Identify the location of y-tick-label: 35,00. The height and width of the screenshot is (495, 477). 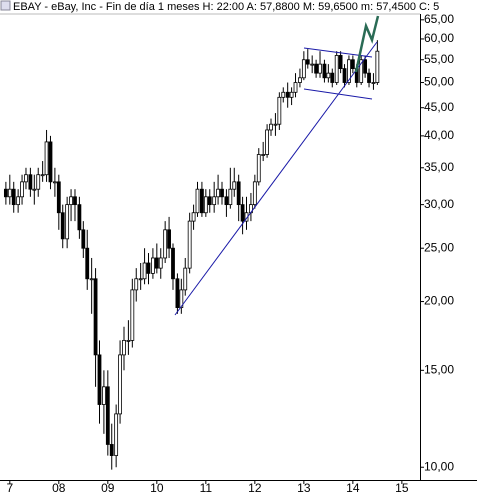
(439, 167).